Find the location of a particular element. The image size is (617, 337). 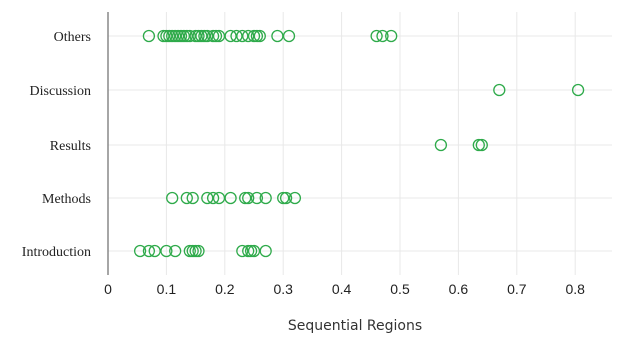

category-label: Introduction is located at coordinates (56, 252).